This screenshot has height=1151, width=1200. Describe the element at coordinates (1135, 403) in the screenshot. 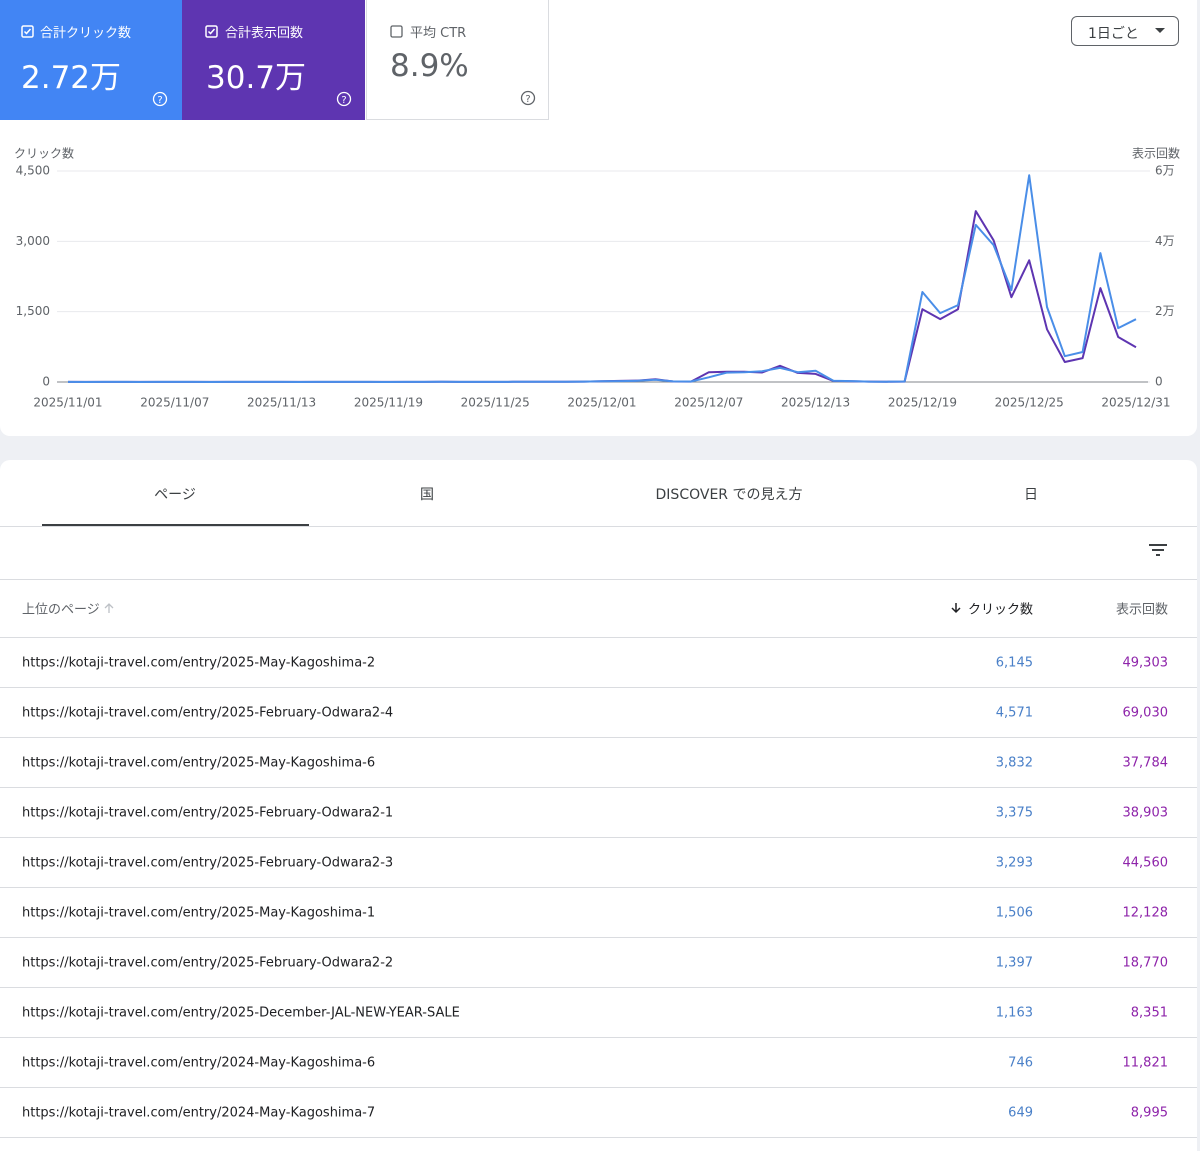

I see `x-tick-label: 2025/12/31` at that location.